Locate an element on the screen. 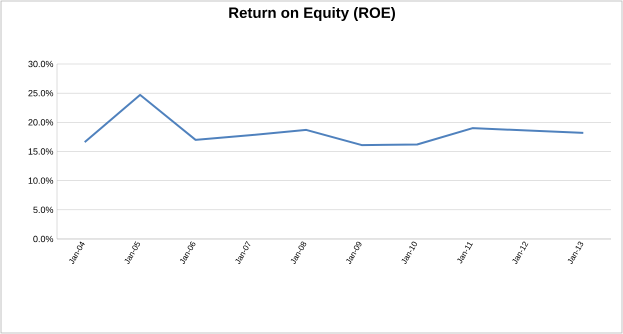  y-tick-label: 5.0% is located at coordinates (43, 210).